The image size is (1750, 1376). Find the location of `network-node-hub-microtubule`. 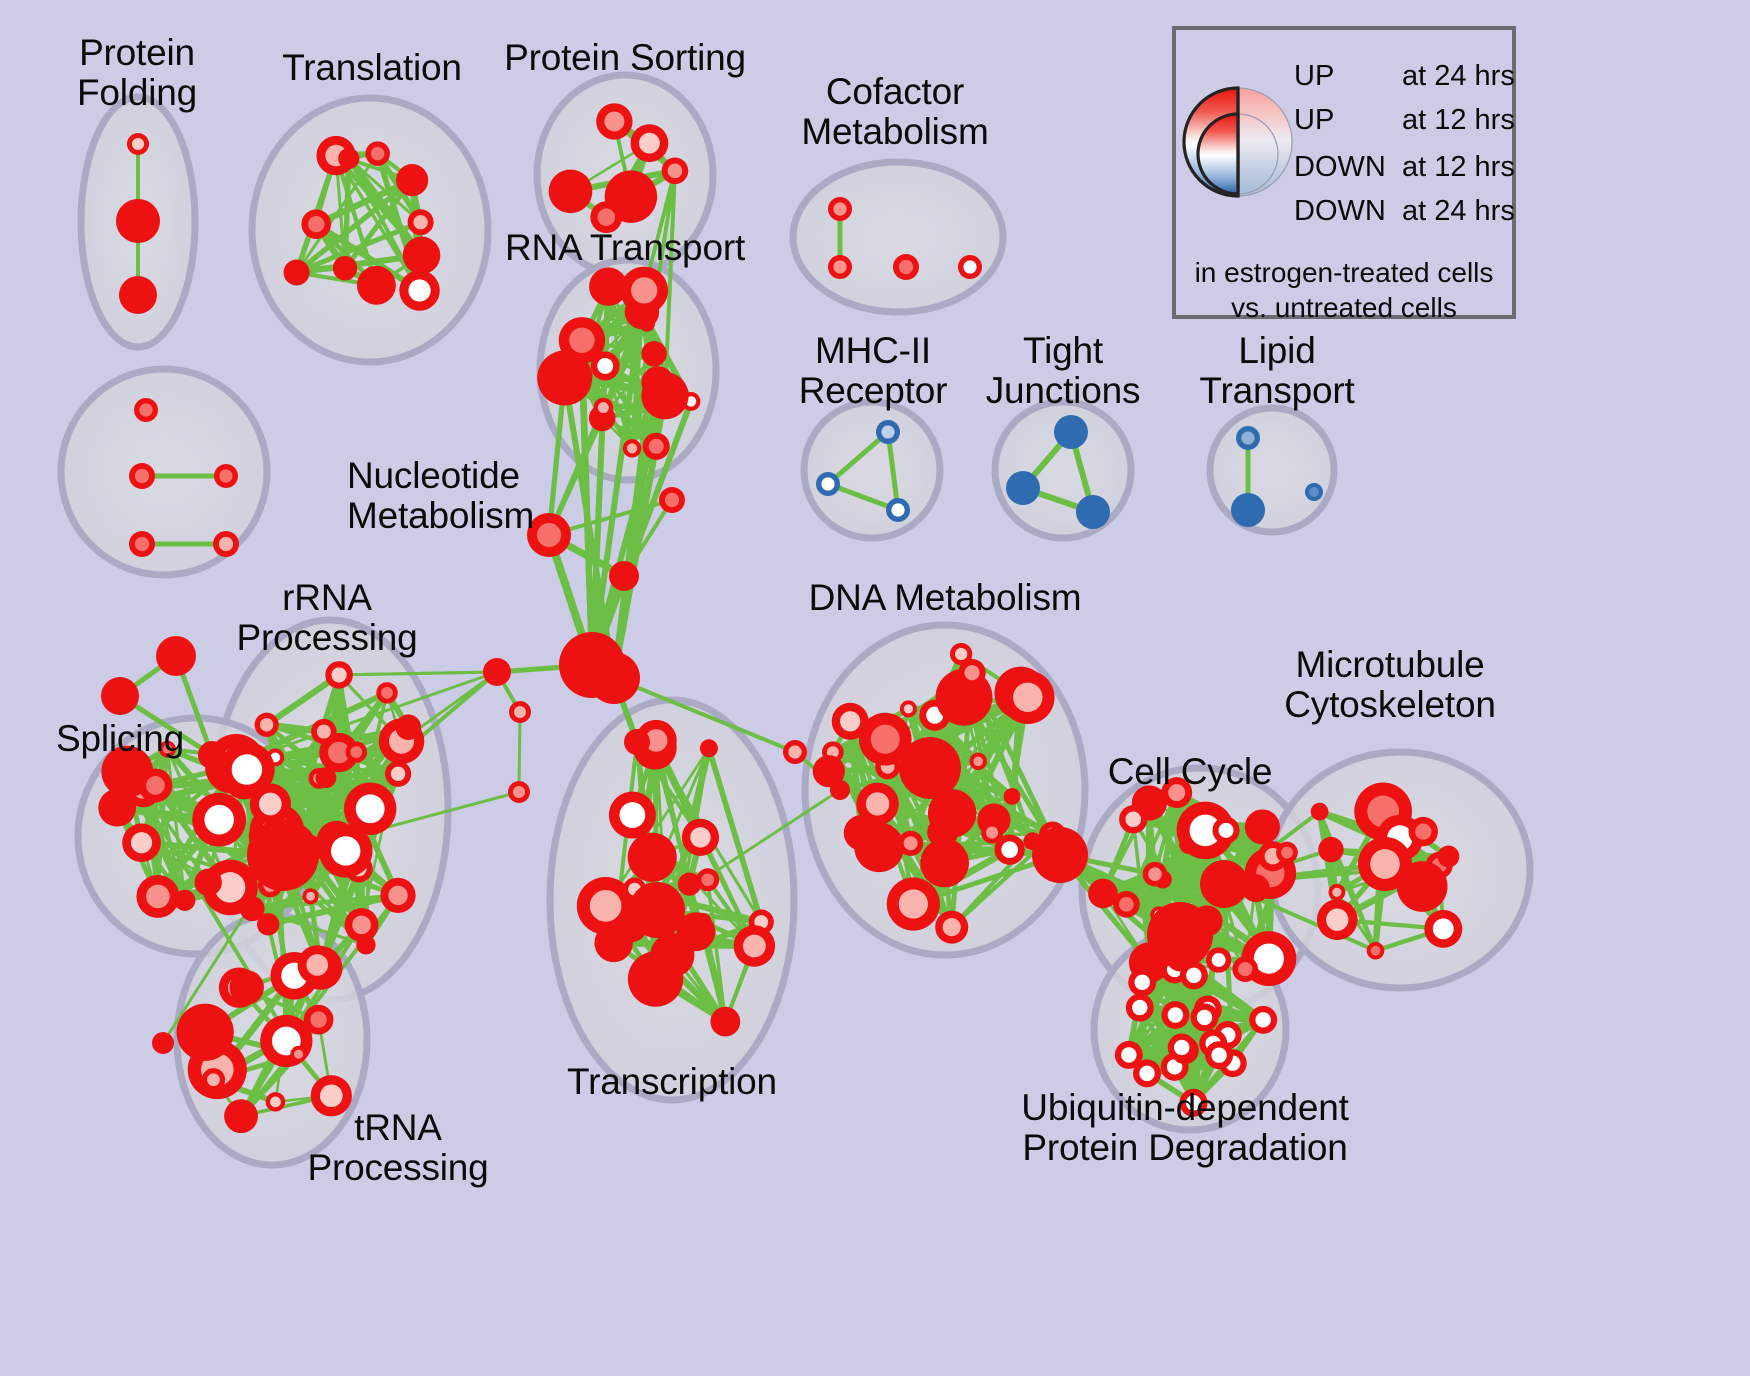

network-node-hub-microtubule is located at coordinates (1385, 864).